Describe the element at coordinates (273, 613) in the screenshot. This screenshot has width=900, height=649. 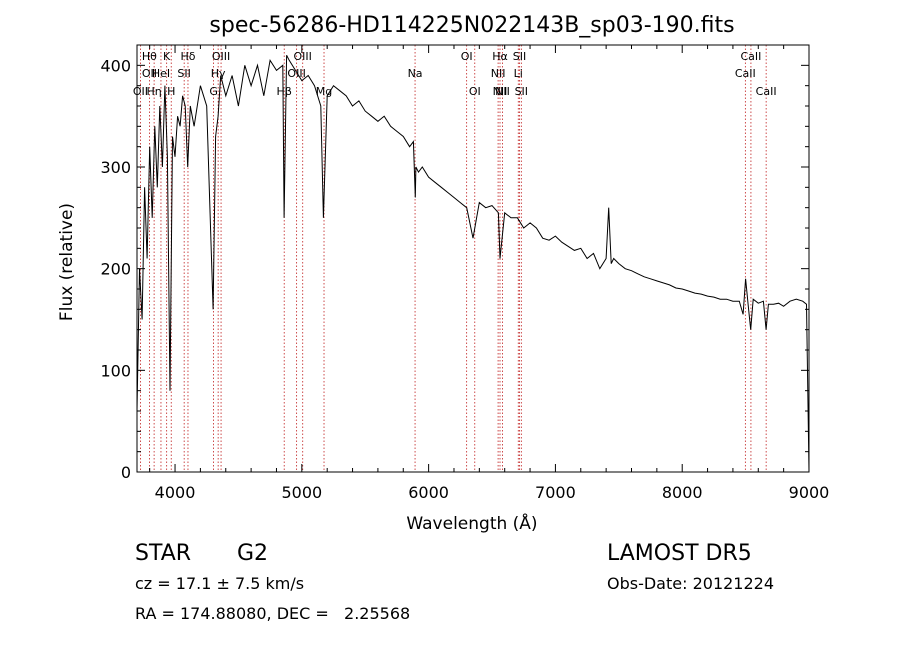
I see `coordinates: RA = 174.88080, DEC = 2.25568` at that location.